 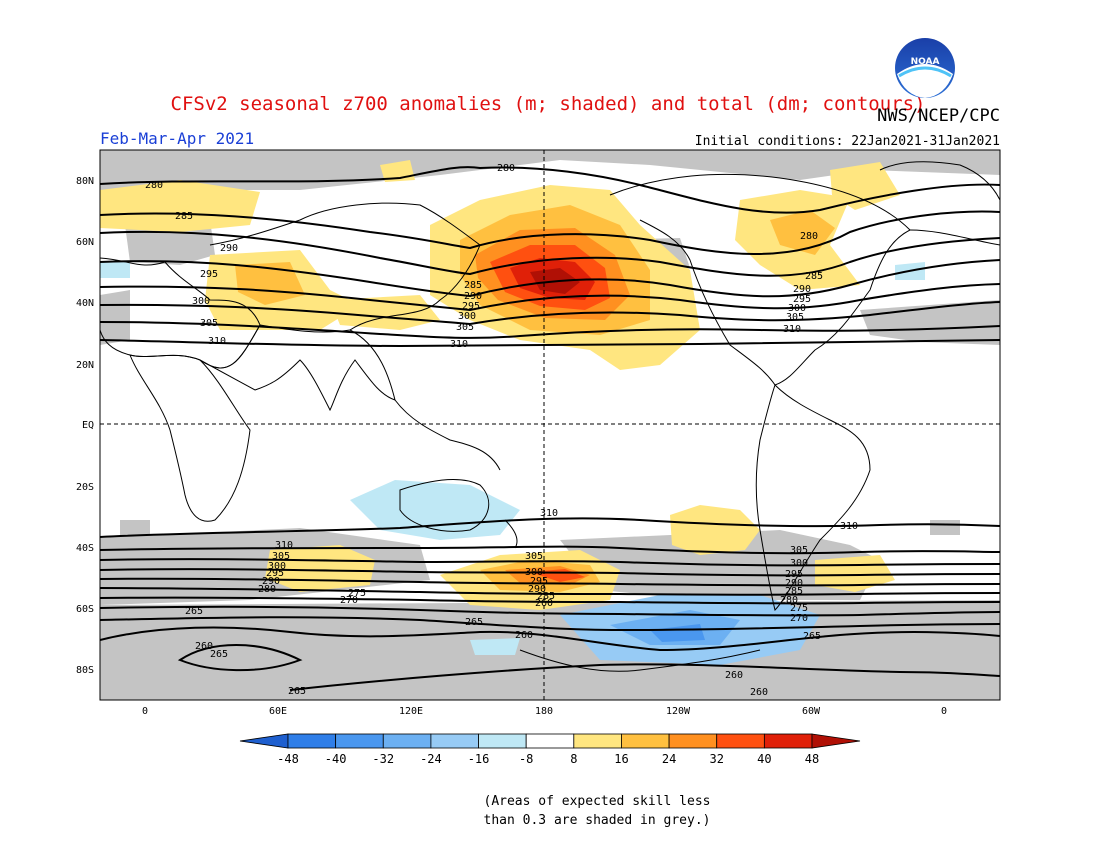 I want to click on agency-label: NWS/NCEP/CPC, so click(x=938, y=116).